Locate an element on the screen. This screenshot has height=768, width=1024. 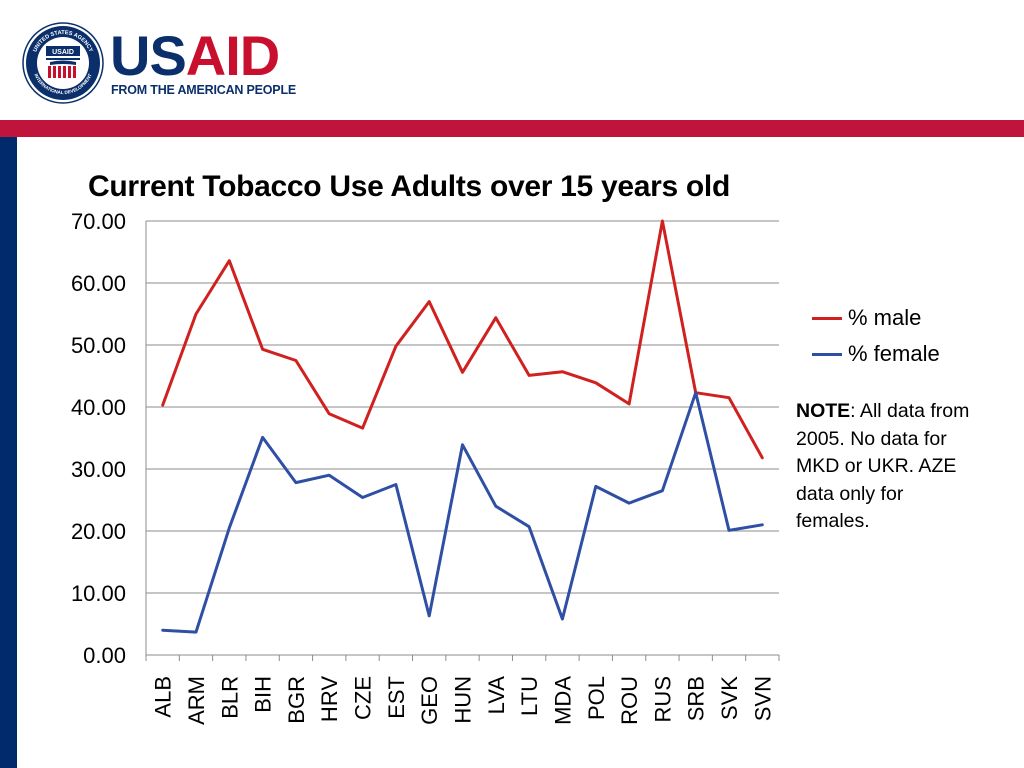
y-tick-label: 50.00 is located at coordinates (98, 345).